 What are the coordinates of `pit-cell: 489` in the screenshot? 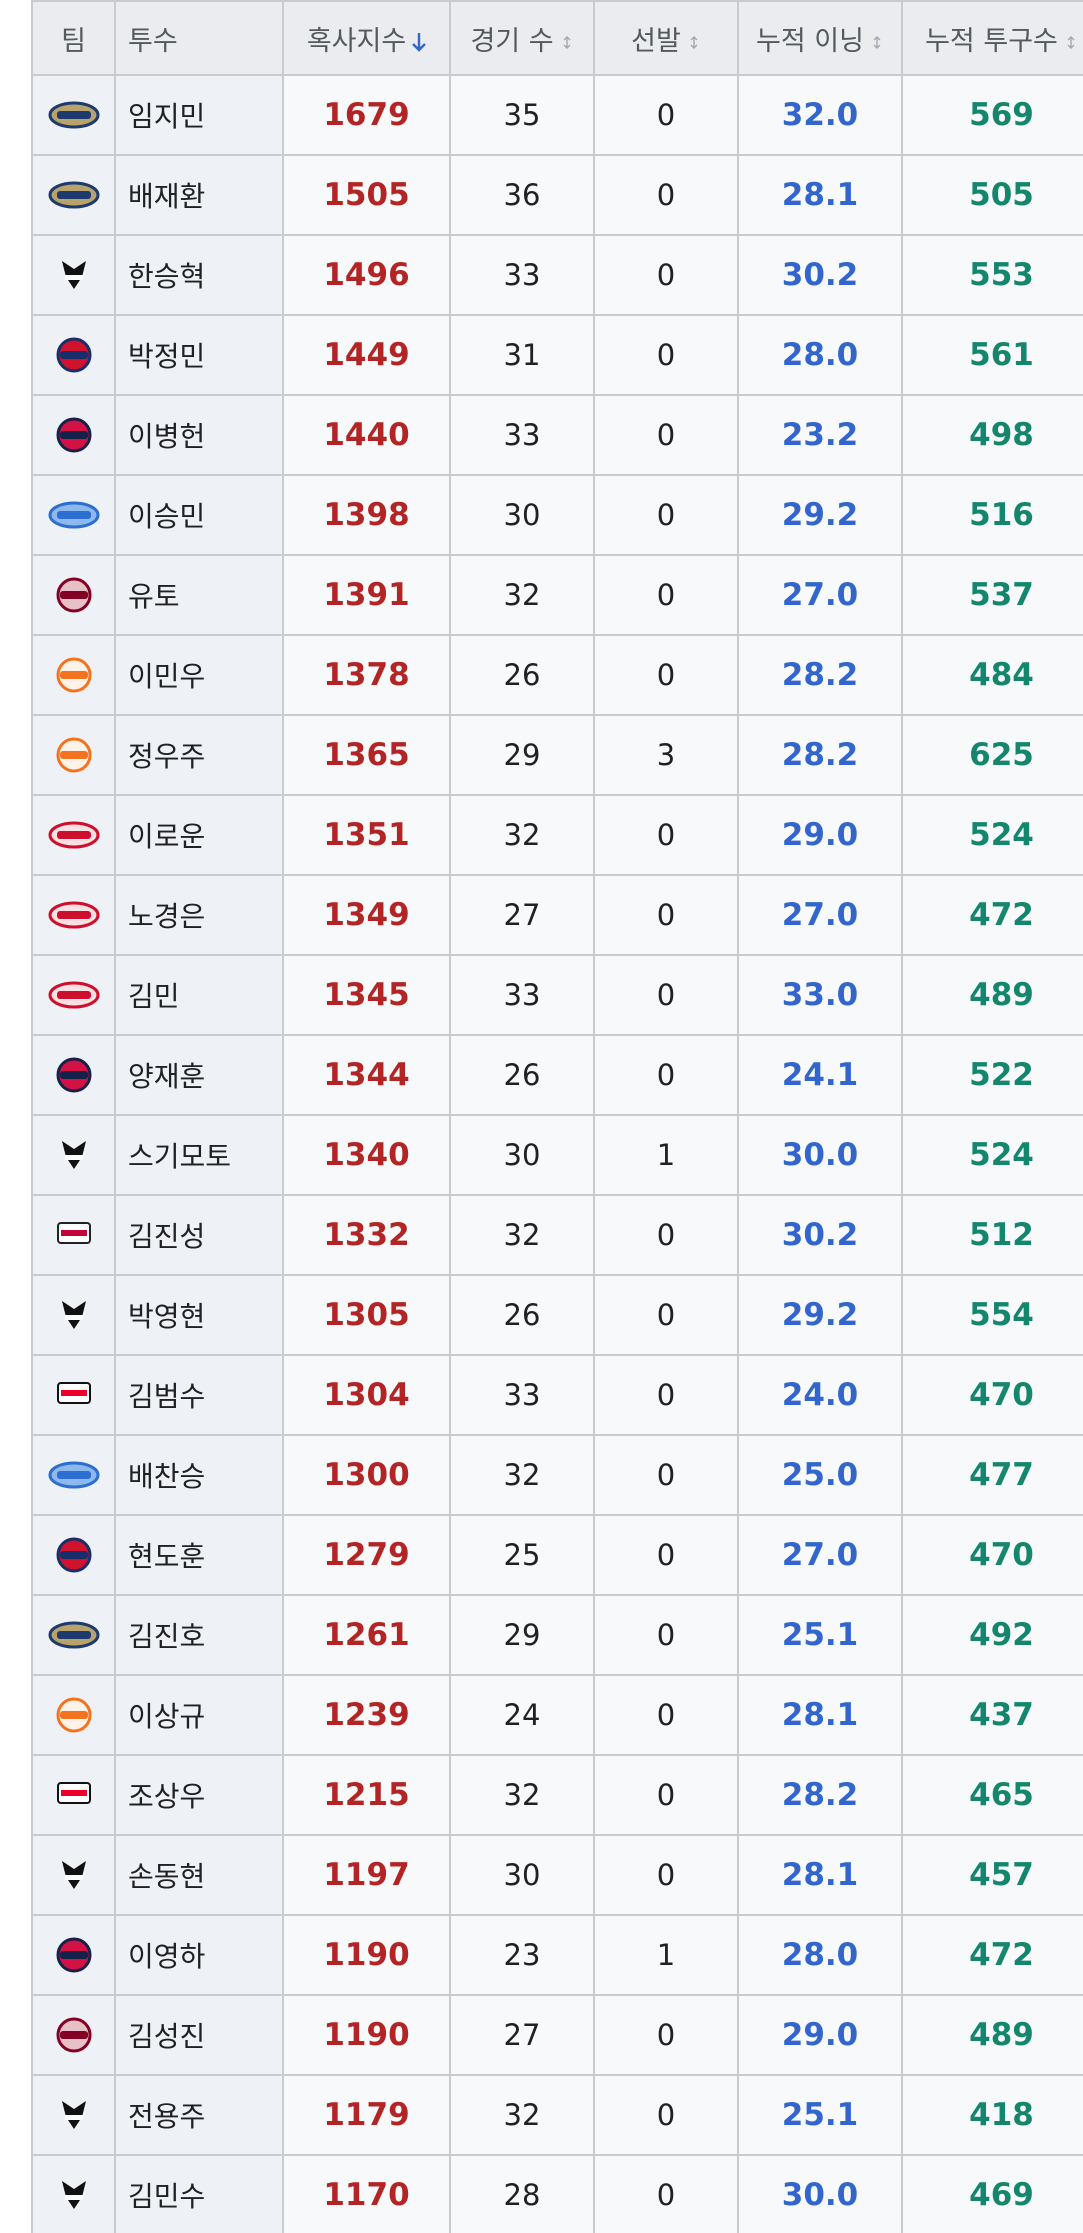 It's located at (992, 2035).